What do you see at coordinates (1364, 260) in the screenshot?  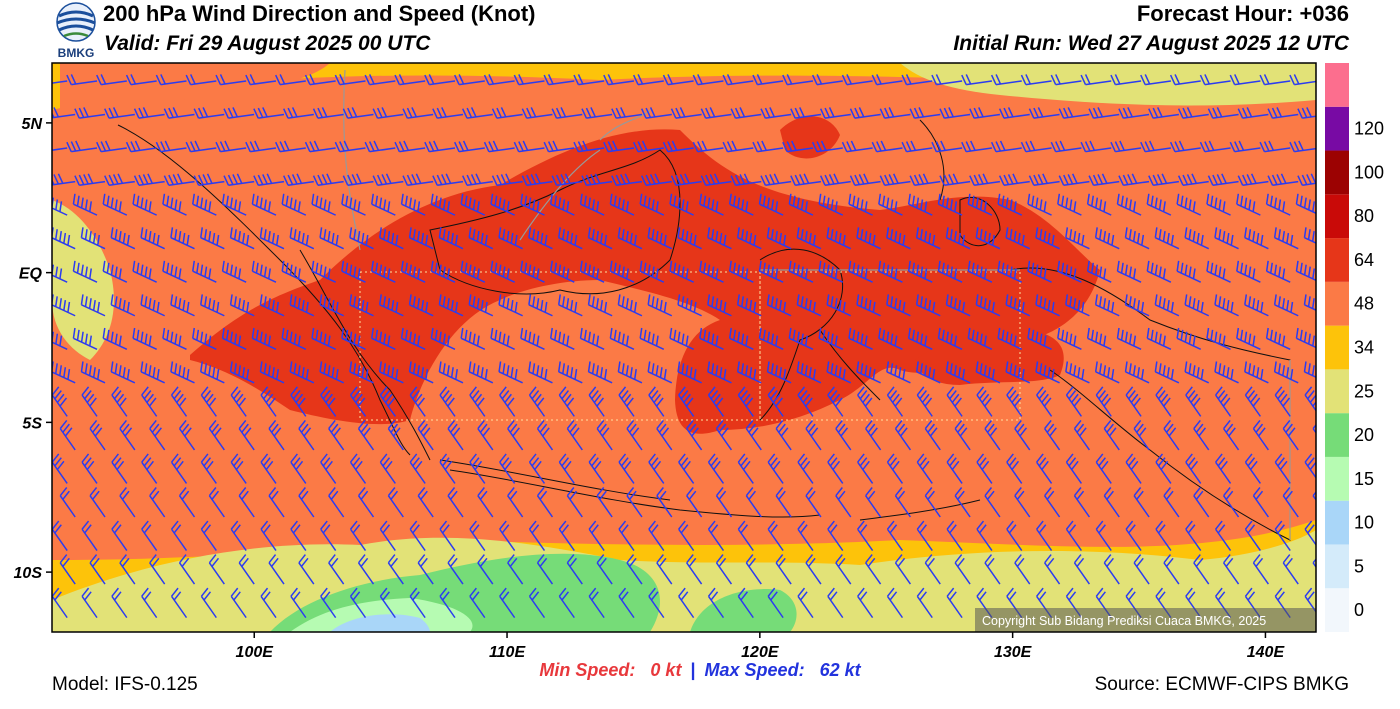 I see `colorbar-label: 64` at bounding box center [1364, 260].